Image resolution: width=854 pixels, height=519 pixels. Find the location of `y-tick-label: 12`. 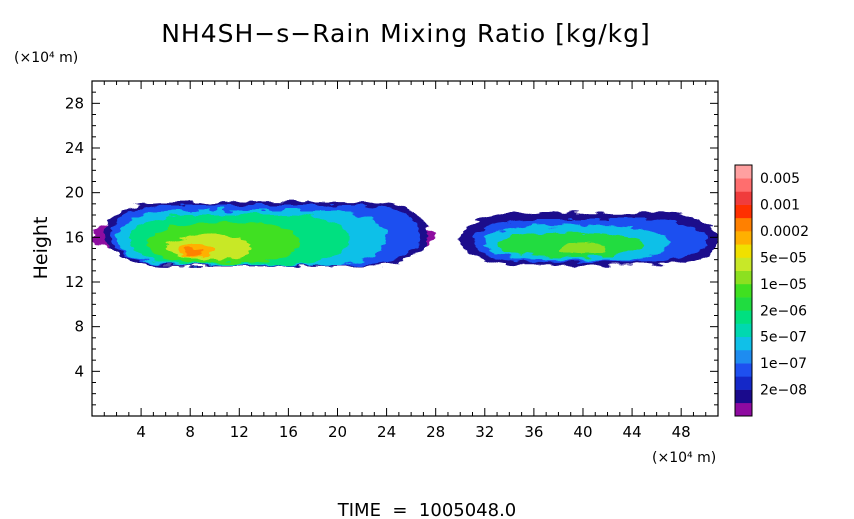

y-tick-label: 12 is located at coordinates (74, 282).